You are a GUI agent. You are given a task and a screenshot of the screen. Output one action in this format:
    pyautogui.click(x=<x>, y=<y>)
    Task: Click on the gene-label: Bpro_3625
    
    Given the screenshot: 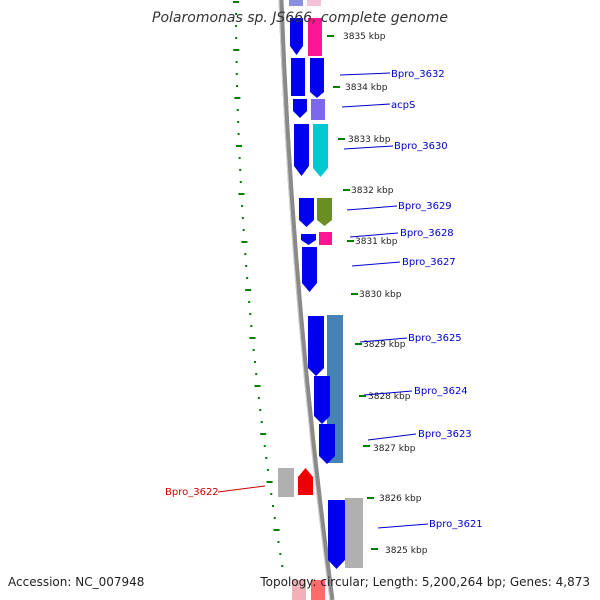 What is the action you would take?
    pyautogui.click(x=435, y=338)
    